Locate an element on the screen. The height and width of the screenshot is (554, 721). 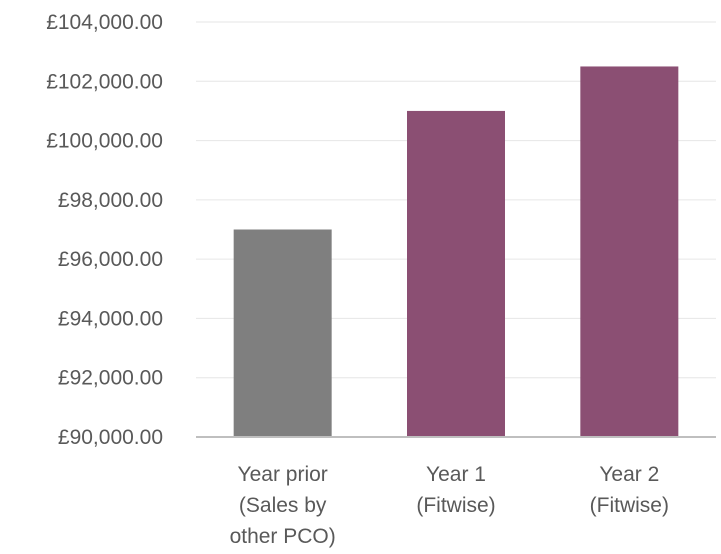
y-tick-label: £98,000.00 is located at coordinates (110, 200).